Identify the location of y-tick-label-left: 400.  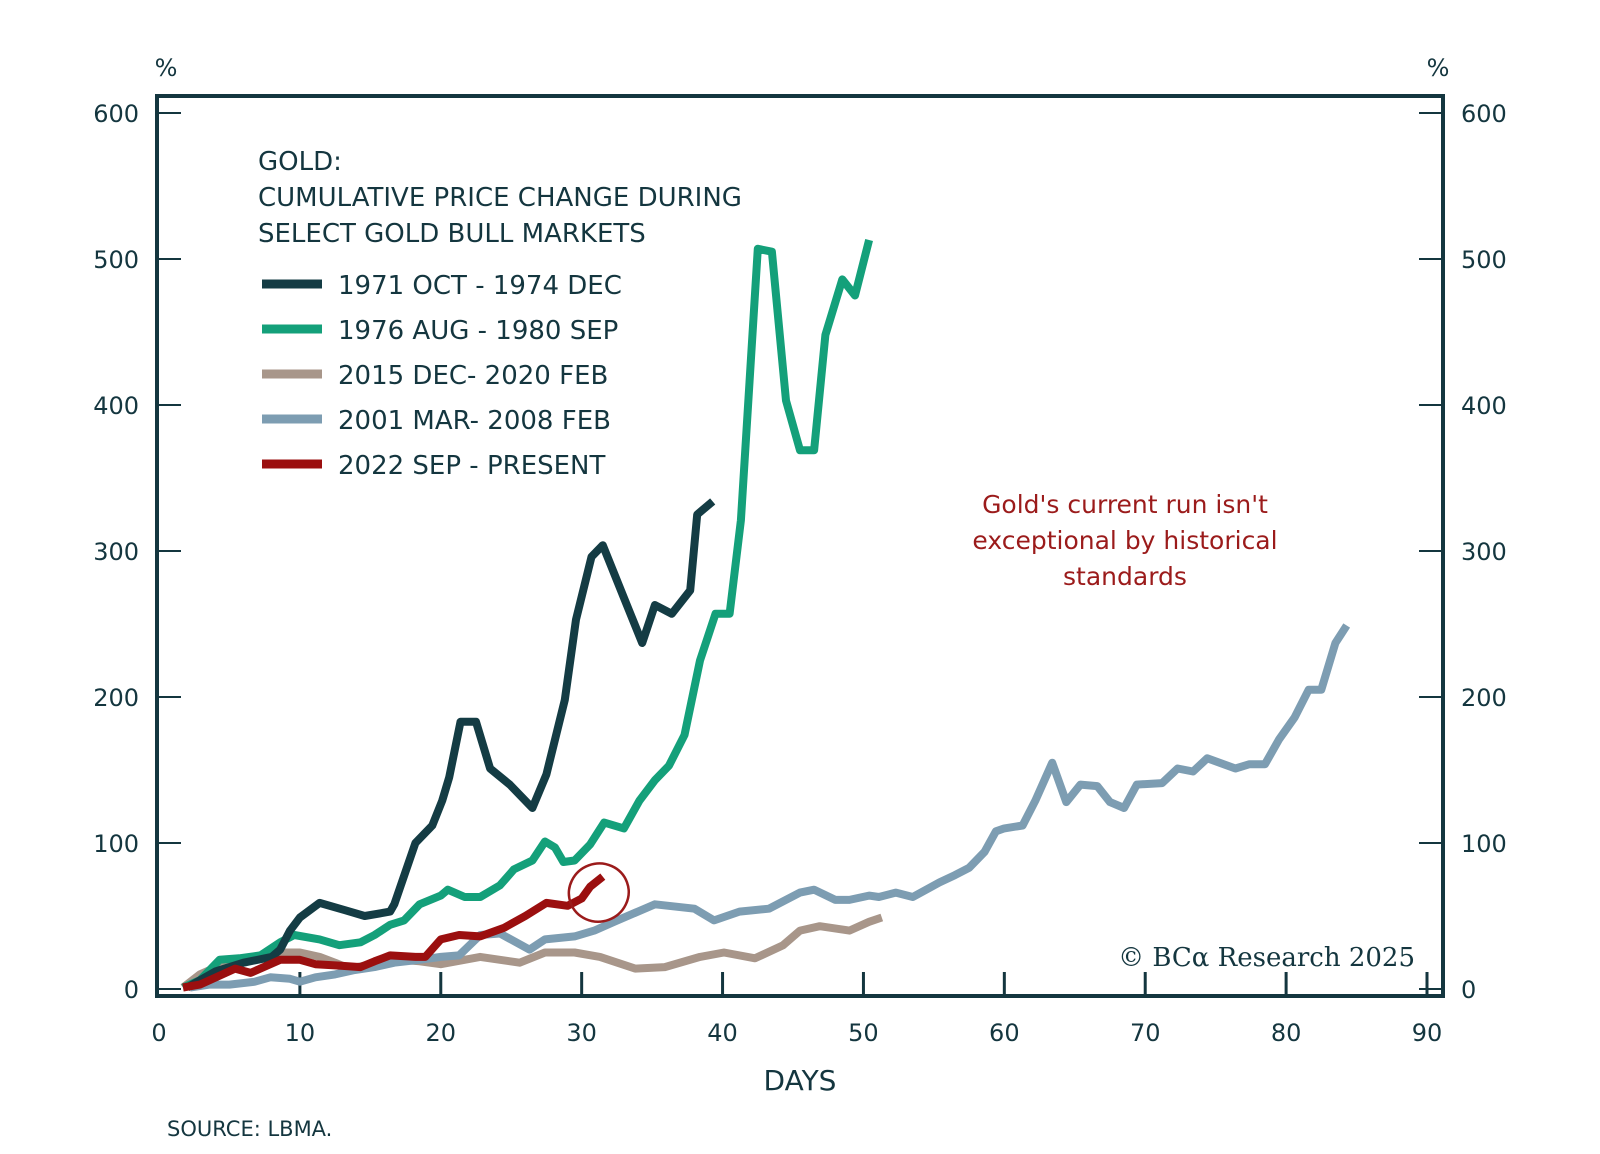
(116, 406).